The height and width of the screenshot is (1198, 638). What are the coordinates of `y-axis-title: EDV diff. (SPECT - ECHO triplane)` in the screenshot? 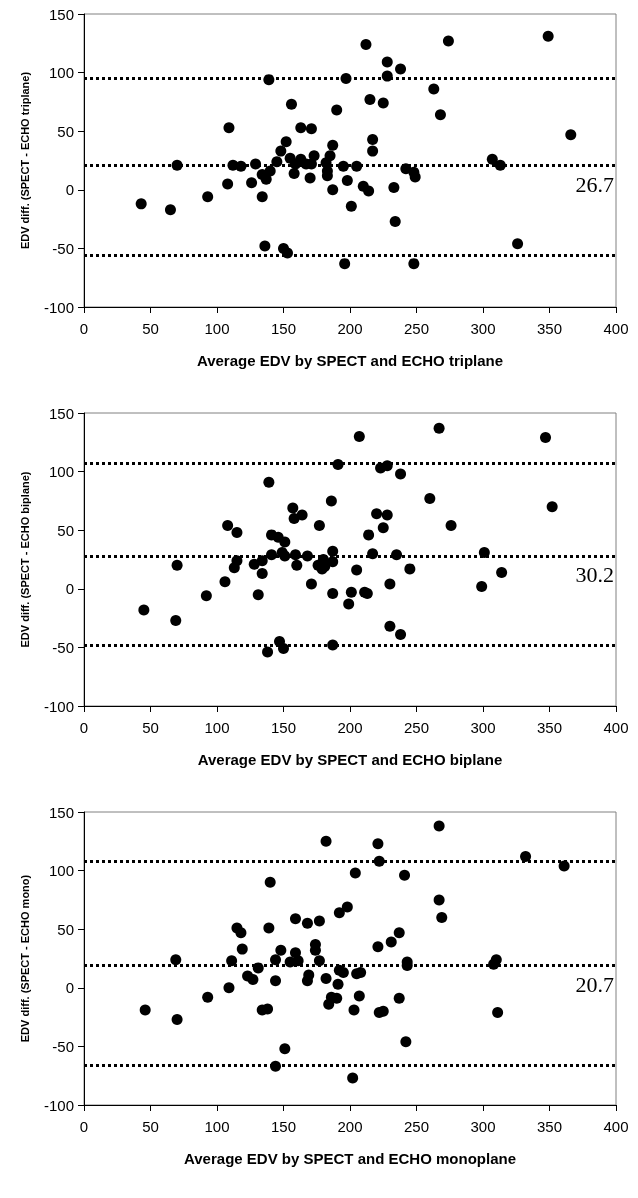 It's located at (24, 160).